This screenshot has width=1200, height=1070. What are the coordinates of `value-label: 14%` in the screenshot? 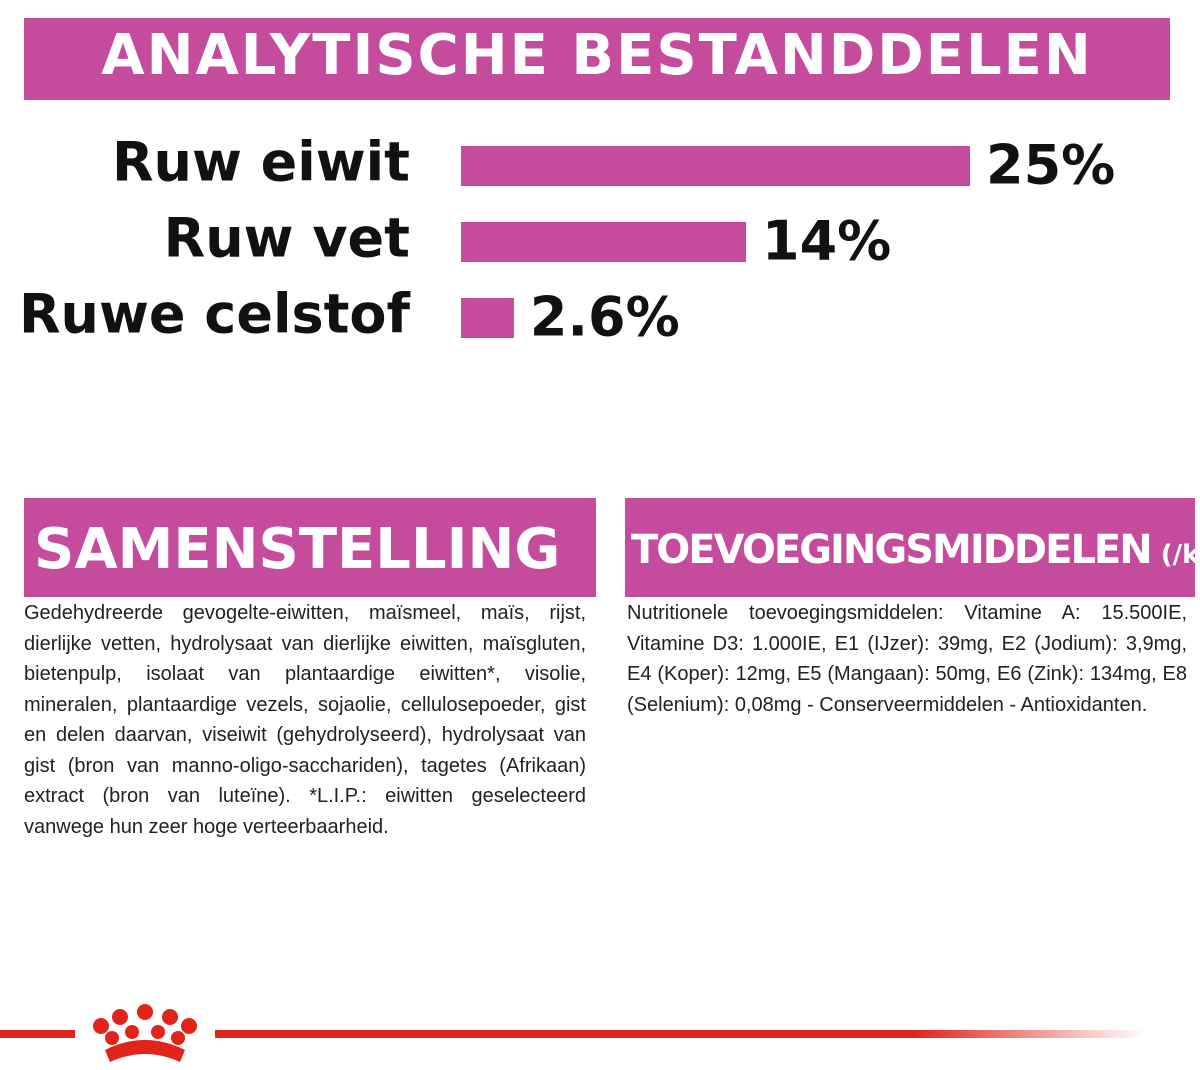 It's located at (826, 241).